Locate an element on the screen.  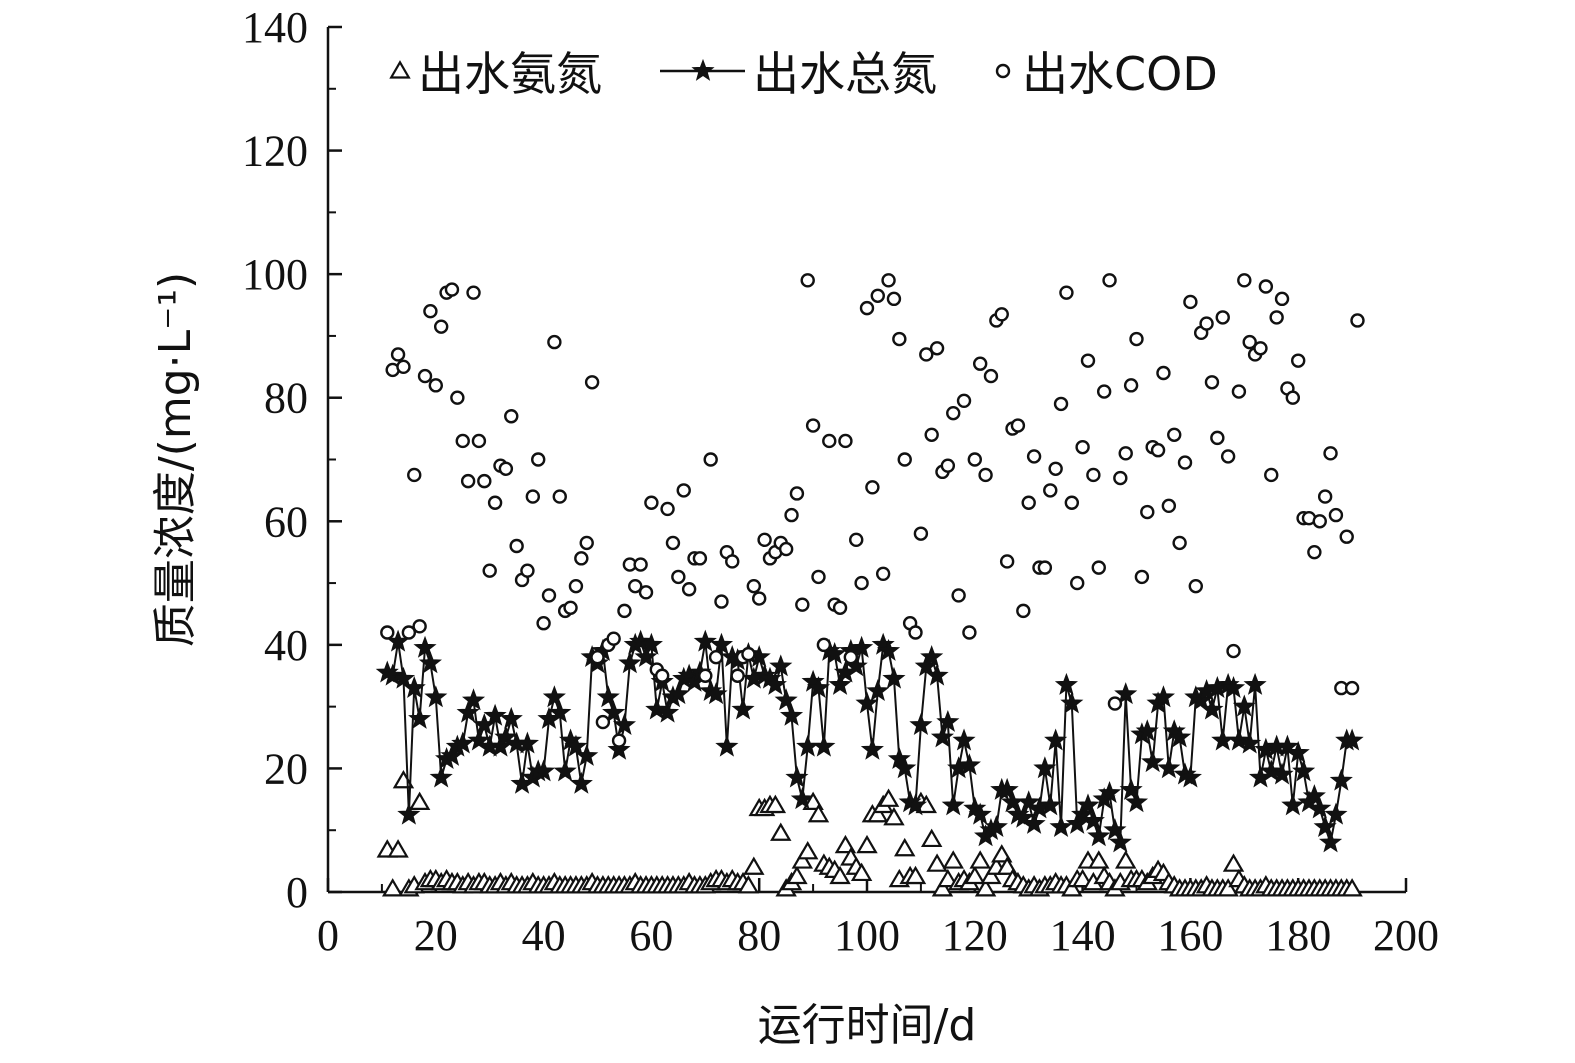
legend-label-cod: 出水COD is located at coordinates (1120, 74).